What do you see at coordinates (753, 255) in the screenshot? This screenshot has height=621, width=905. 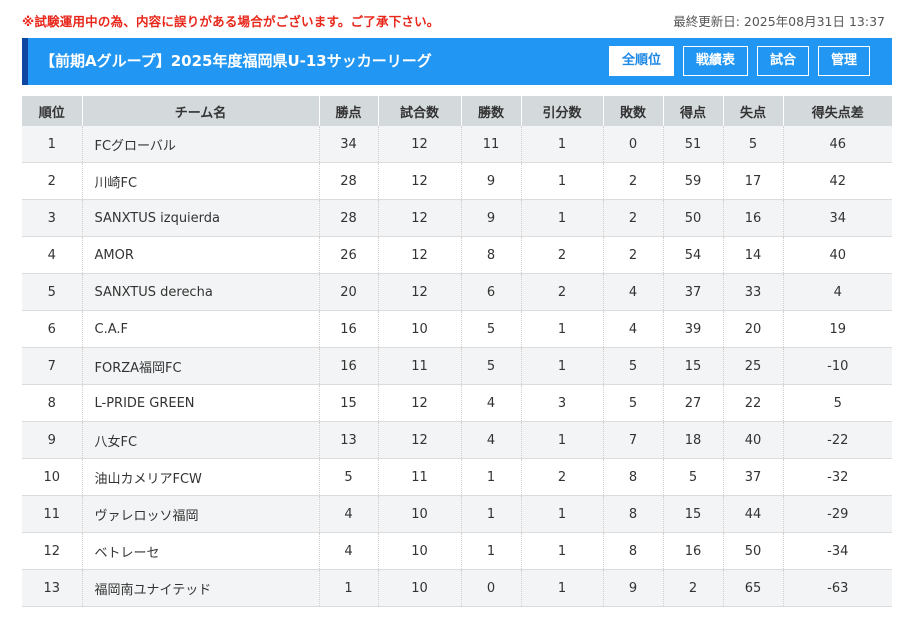 I see `cell-goals-against: 14` at bounding box center [753, 255].